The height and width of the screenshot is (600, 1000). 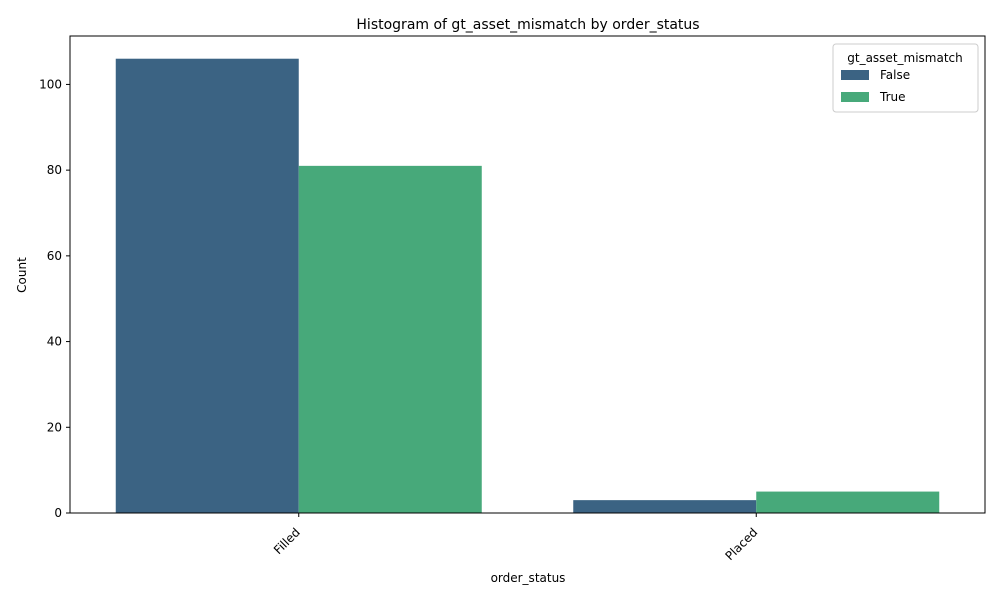 I want to click on x-tick-label-placed: Placed, so click(x=742, y=544).